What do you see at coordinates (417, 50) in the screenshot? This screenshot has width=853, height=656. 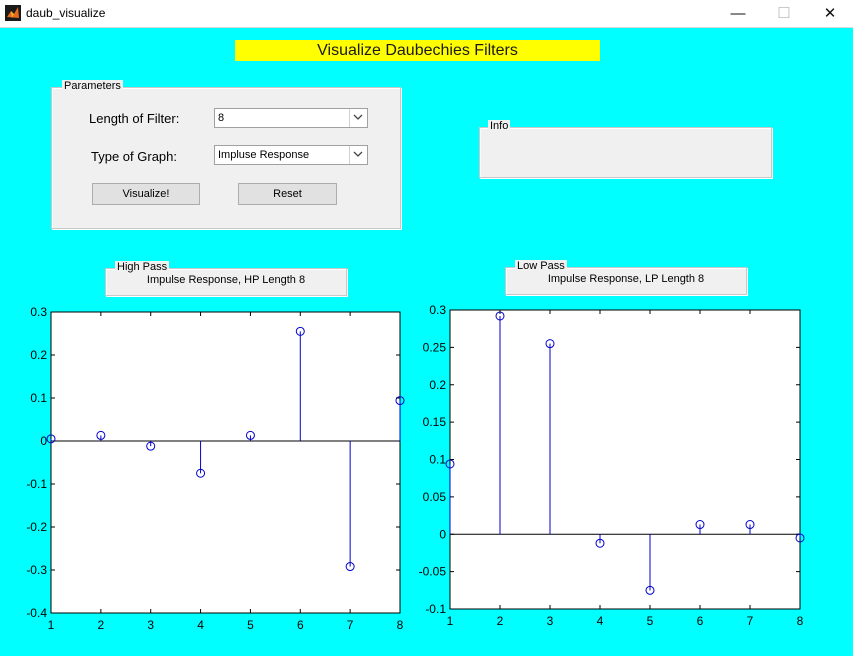 I see `banner-title: Visualize Daubechies Filters` at bounding box center [417, 50].